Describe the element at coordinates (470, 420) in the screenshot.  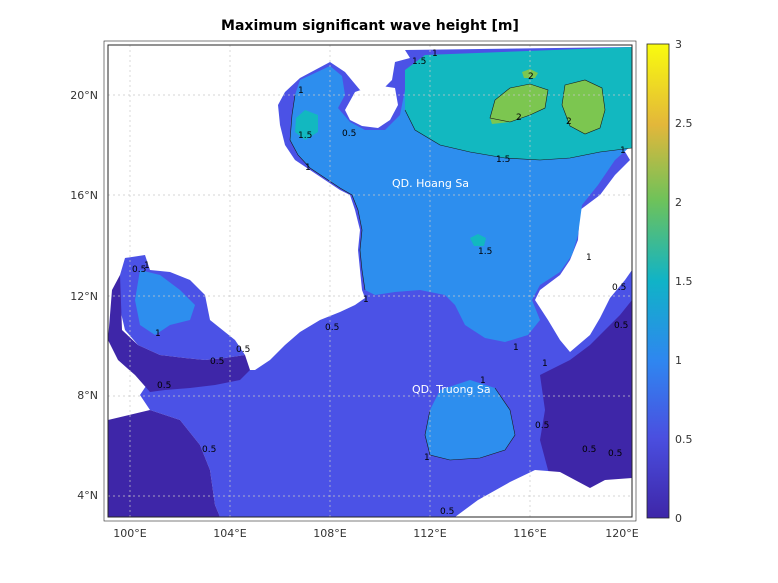
I see `sea-region-mid-south` at that location.